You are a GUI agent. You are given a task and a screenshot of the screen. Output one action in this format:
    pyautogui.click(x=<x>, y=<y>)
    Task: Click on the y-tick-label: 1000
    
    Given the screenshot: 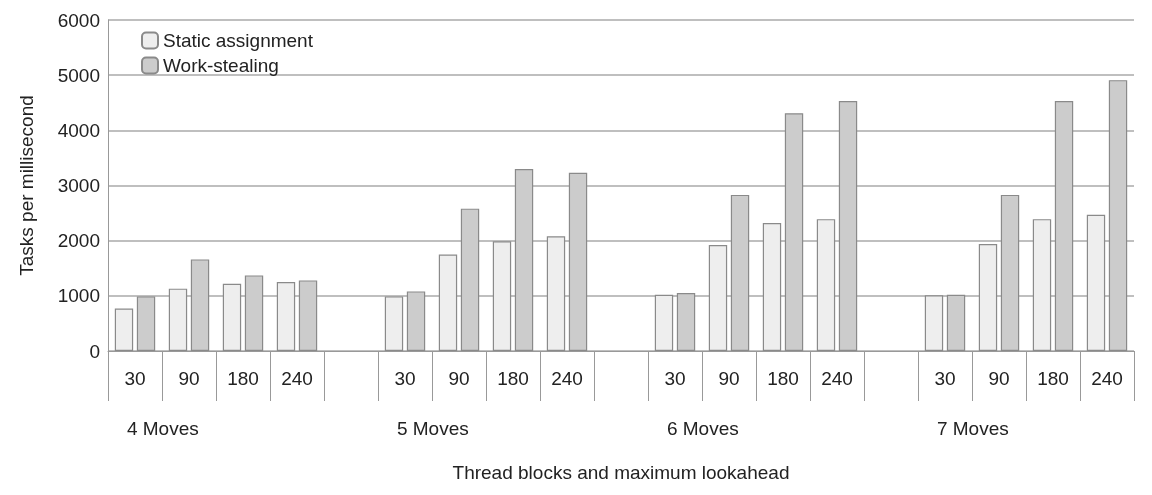 What is the action you would take?
    pyautogui.click(x=78, y=296)
    